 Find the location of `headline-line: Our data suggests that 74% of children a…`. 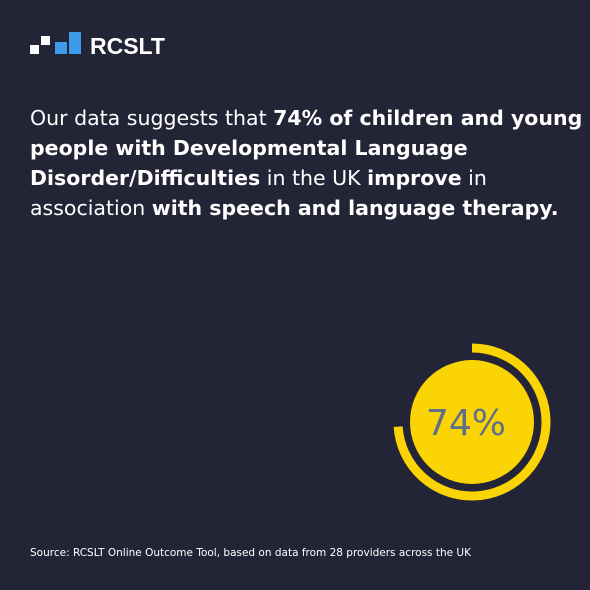

headline-line: Our data suggests that 74% of children a… is located at coordinates (306, 118).